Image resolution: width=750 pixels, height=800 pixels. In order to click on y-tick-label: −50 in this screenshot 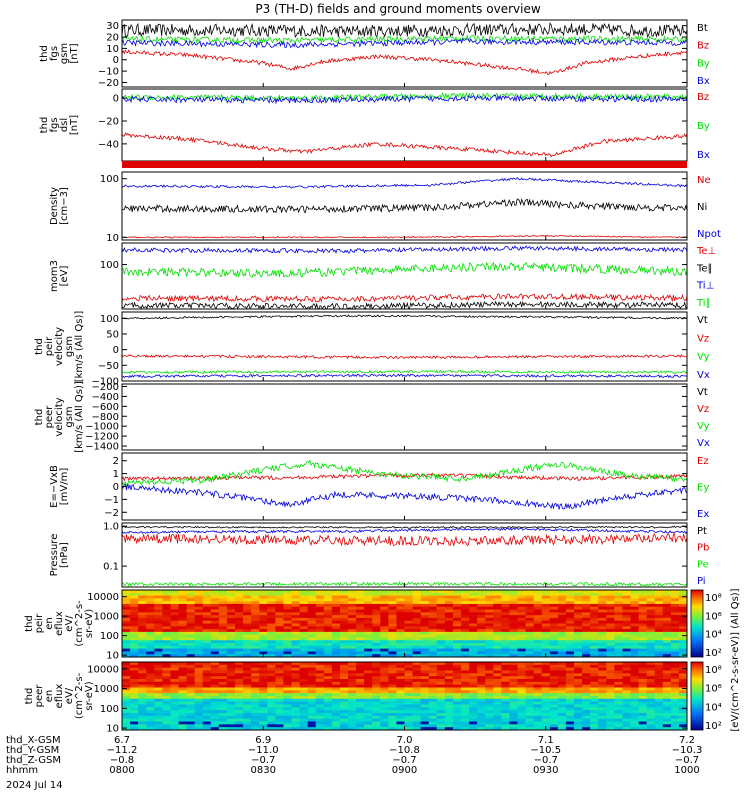, I will do `click(108, 366)`.